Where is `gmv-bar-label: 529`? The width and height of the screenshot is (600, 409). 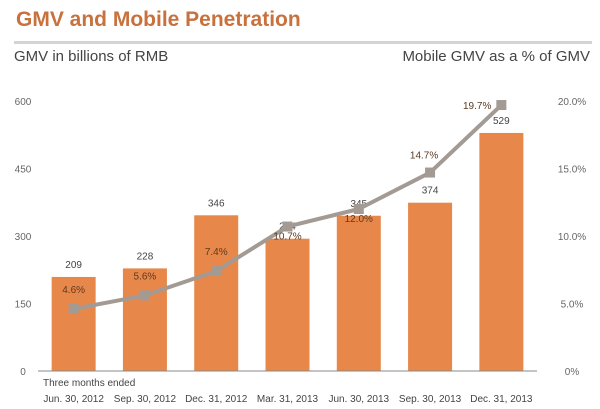 gmv-bar-label: 529 is located at coordinates (501, 121).